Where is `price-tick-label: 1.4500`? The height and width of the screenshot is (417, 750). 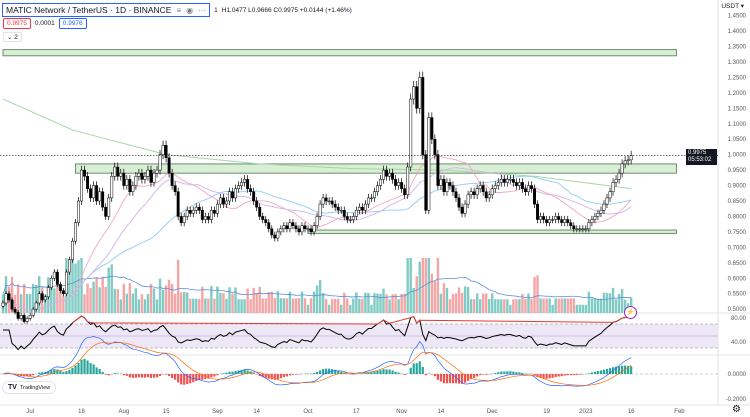
price-tick-label: 1.4500 is located at coordinates (737, 17).